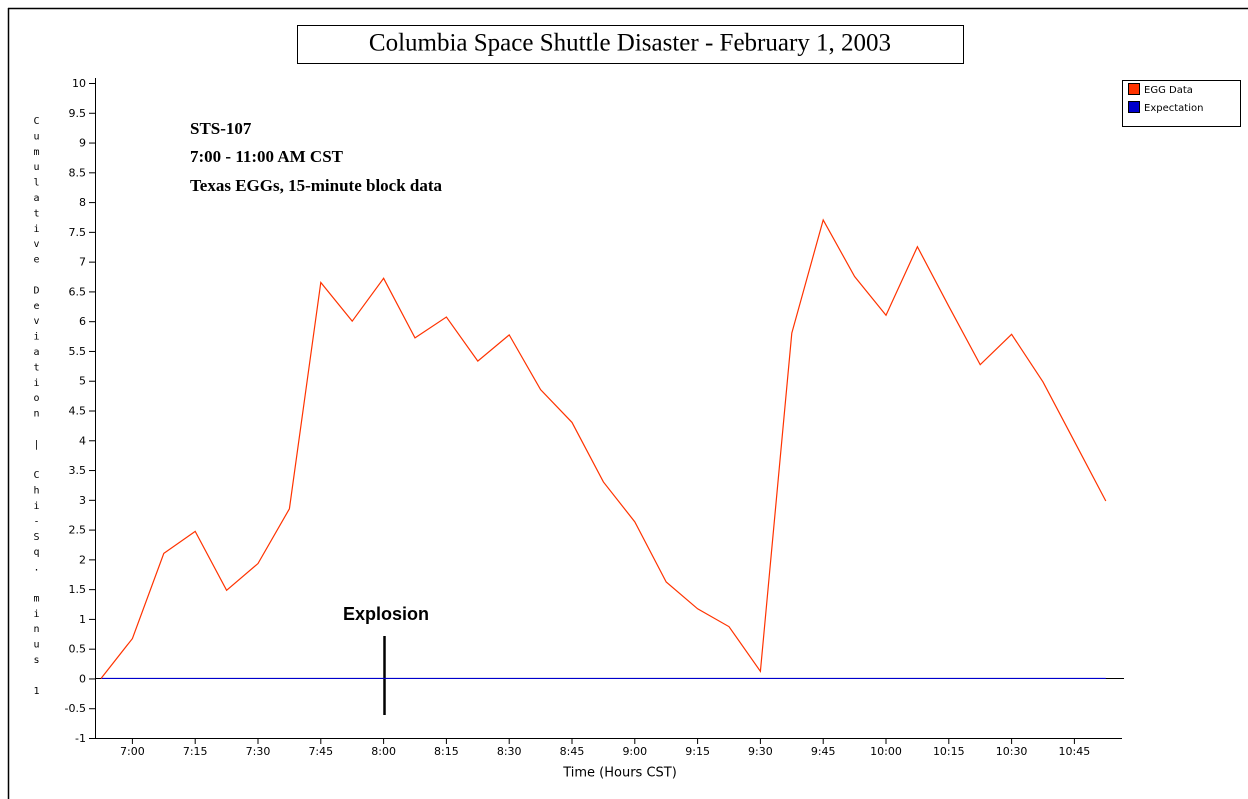  I want to click on y-tick-label: 8.5, so click(78, 172).